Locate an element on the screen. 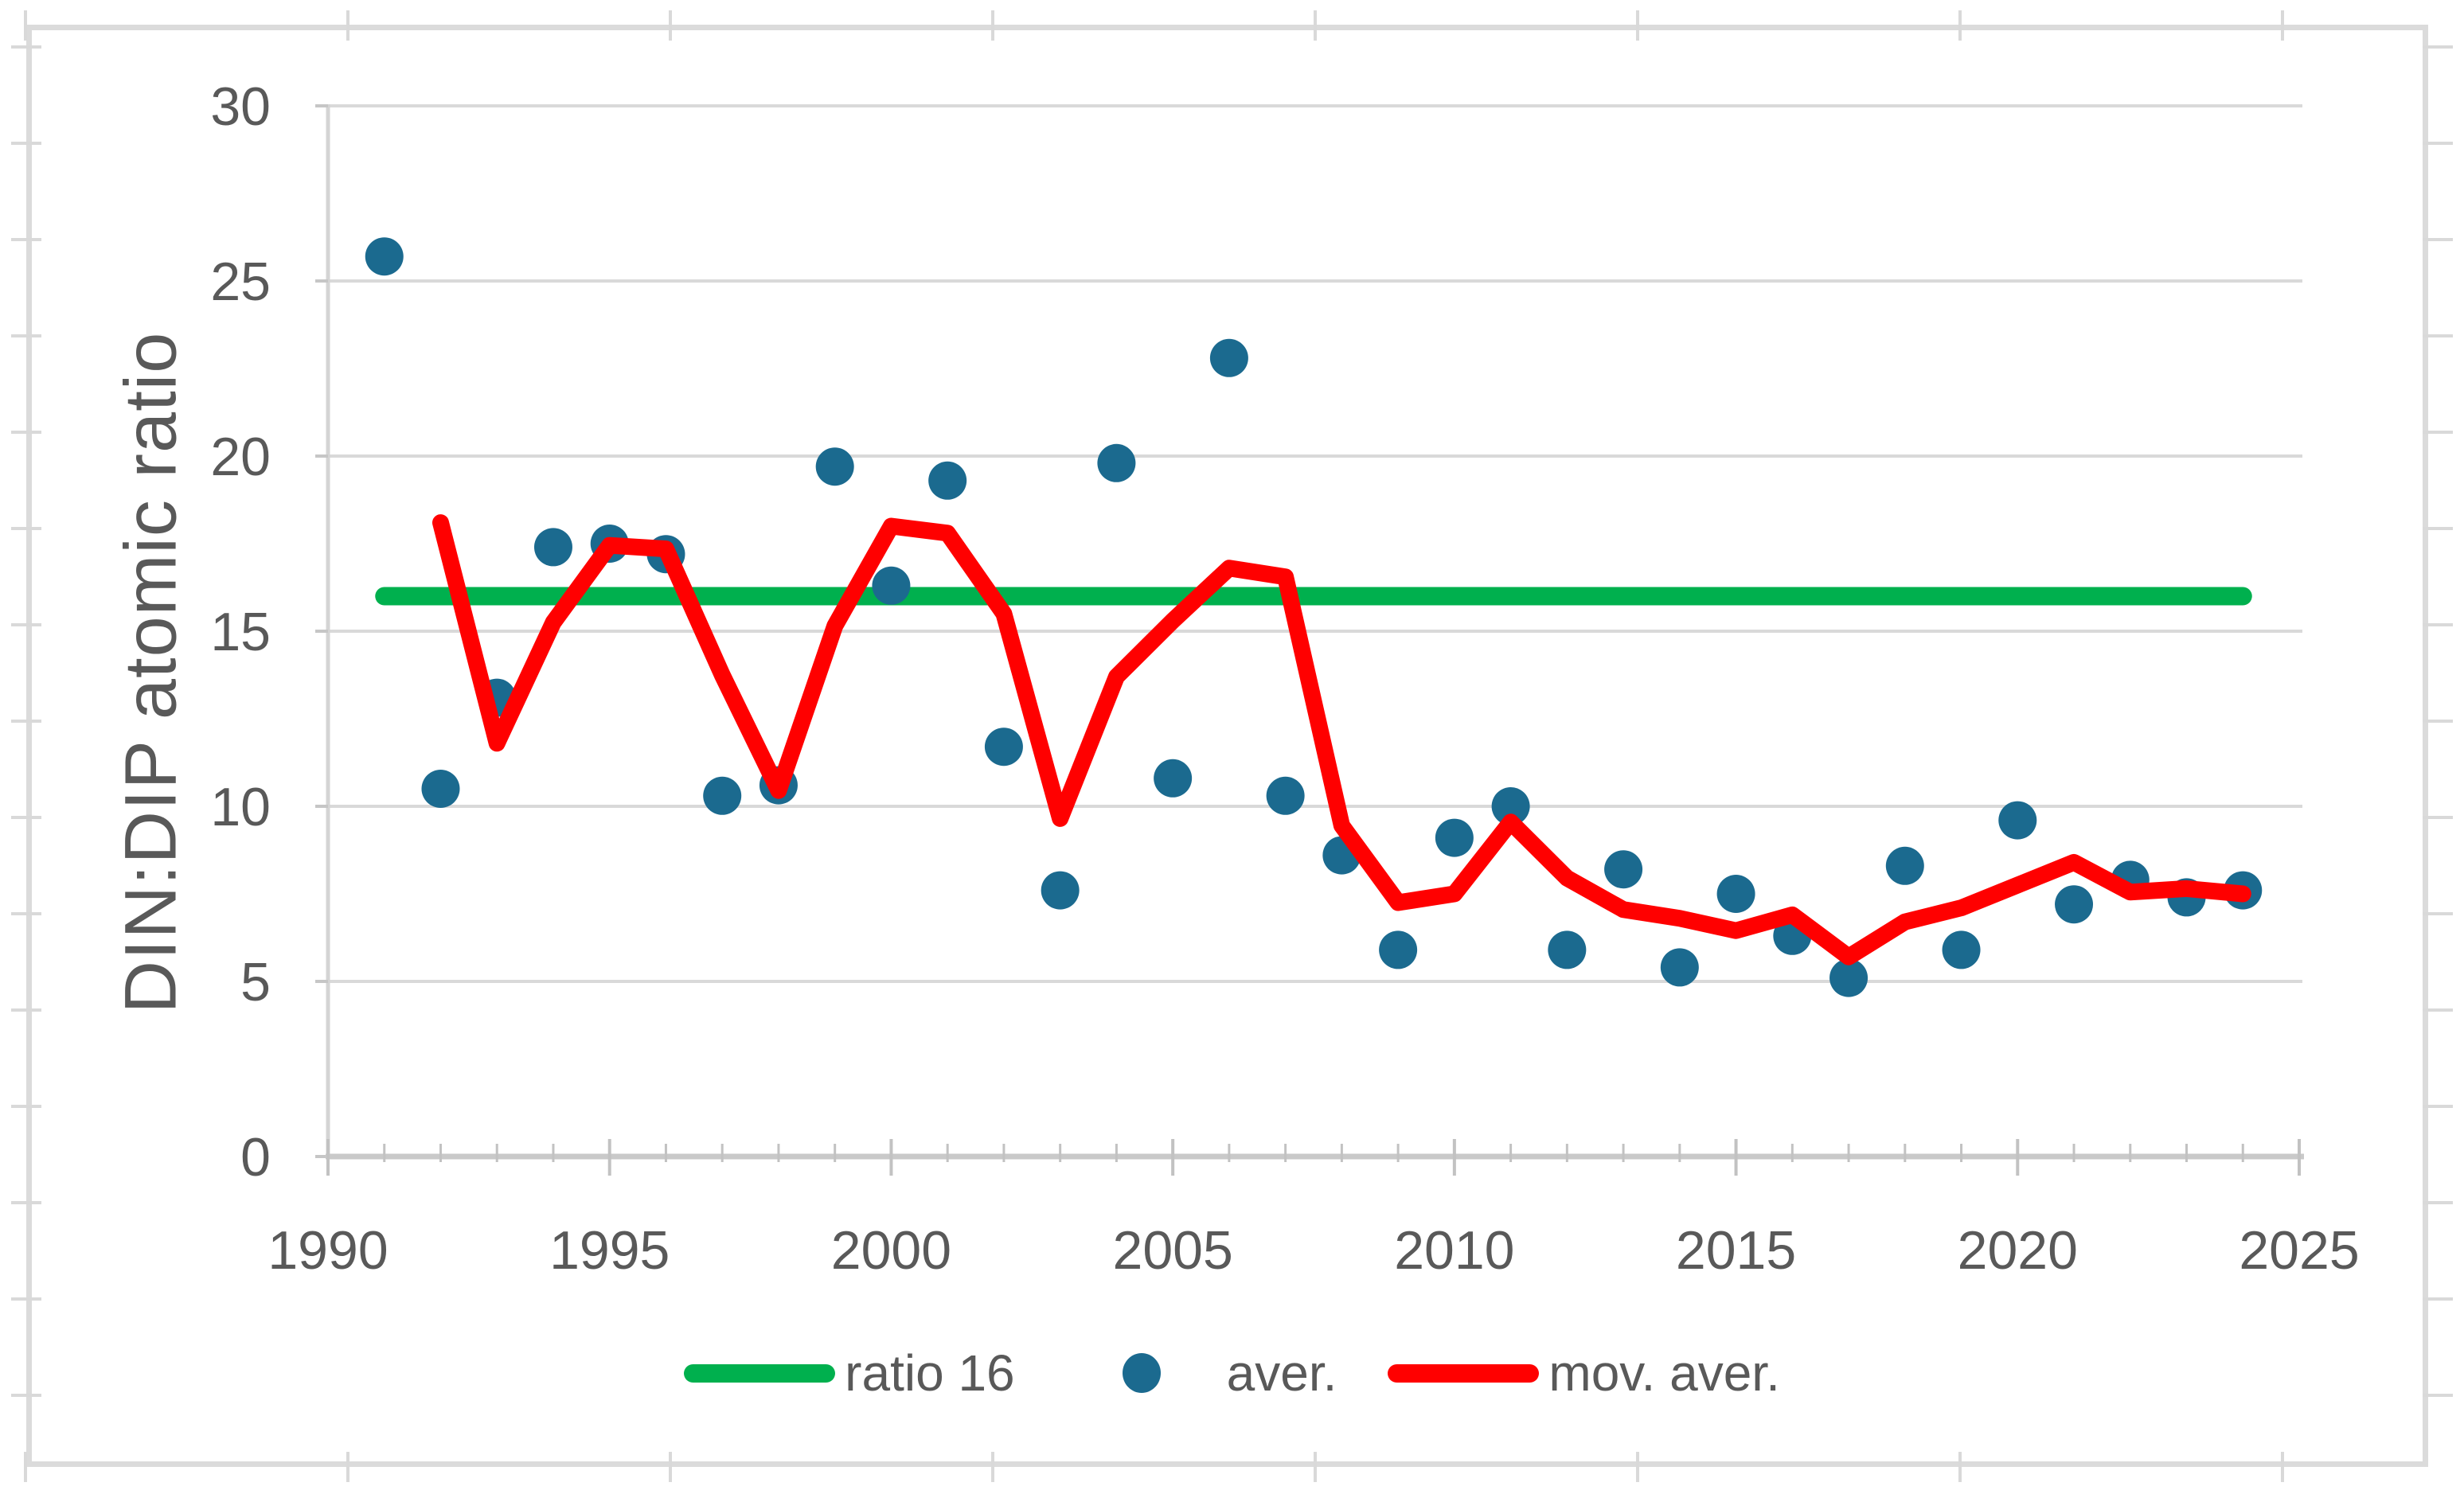 The height and width of the screenshot is (1494, 2464). y-tick-label: 20 is located at coordinates (241, 457).